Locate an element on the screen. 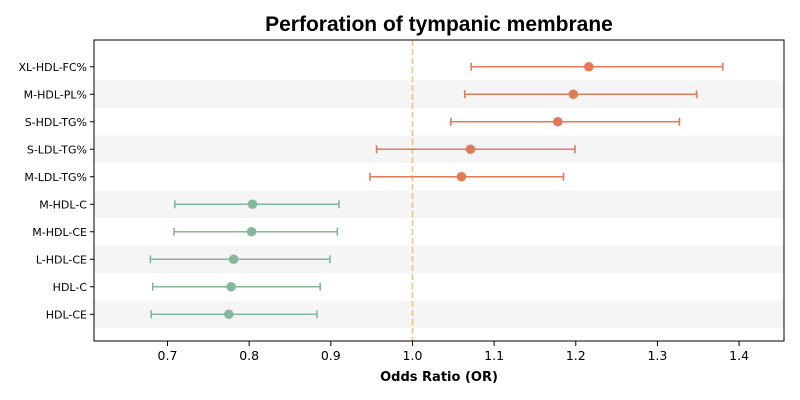  x-axis-label: Odds Ratio (OR) is located at coordinates (439, 377).